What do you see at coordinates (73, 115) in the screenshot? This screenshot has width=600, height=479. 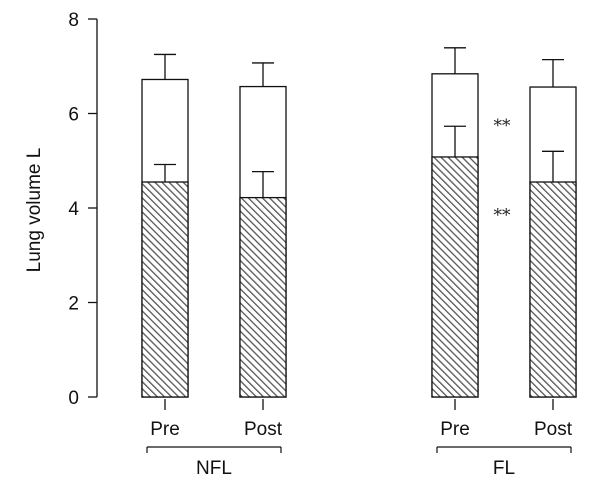 I see `y-tick-label-3: 6` at bounding box center [73, 115].